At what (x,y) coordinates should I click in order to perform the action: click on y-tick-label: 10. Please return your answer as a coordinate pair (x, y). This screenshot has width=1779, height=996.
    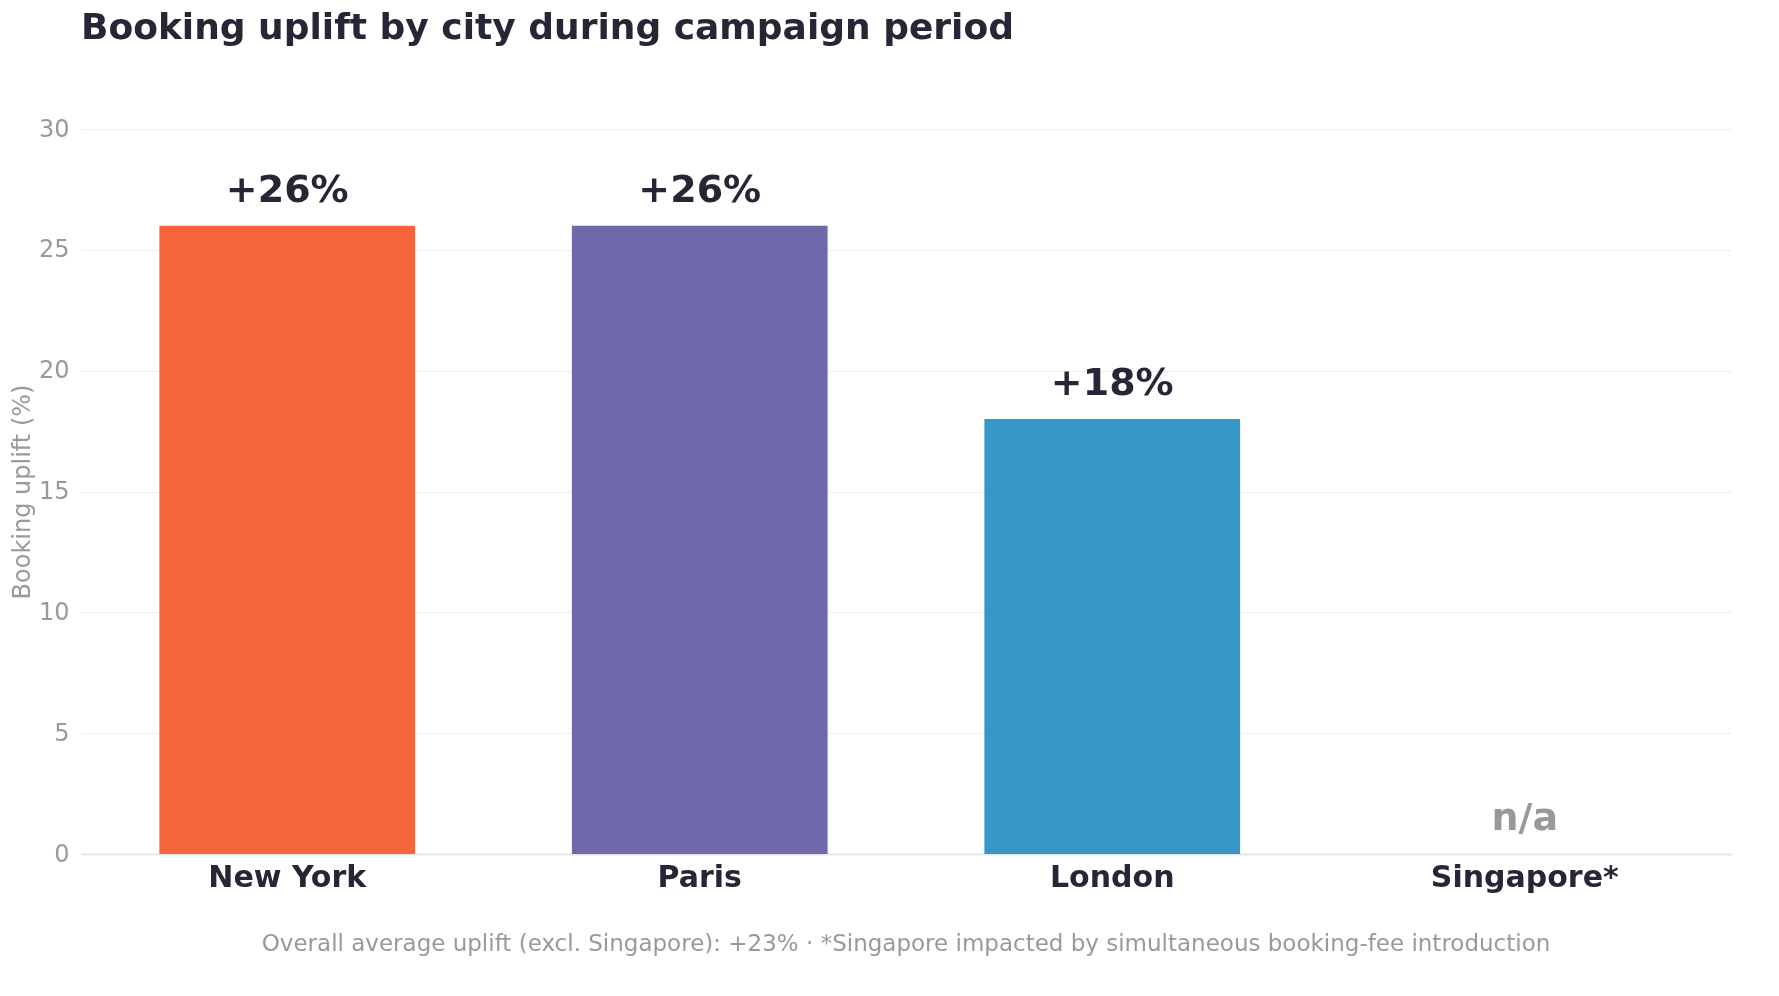
    Looking at the image, I should click on (54, 611).